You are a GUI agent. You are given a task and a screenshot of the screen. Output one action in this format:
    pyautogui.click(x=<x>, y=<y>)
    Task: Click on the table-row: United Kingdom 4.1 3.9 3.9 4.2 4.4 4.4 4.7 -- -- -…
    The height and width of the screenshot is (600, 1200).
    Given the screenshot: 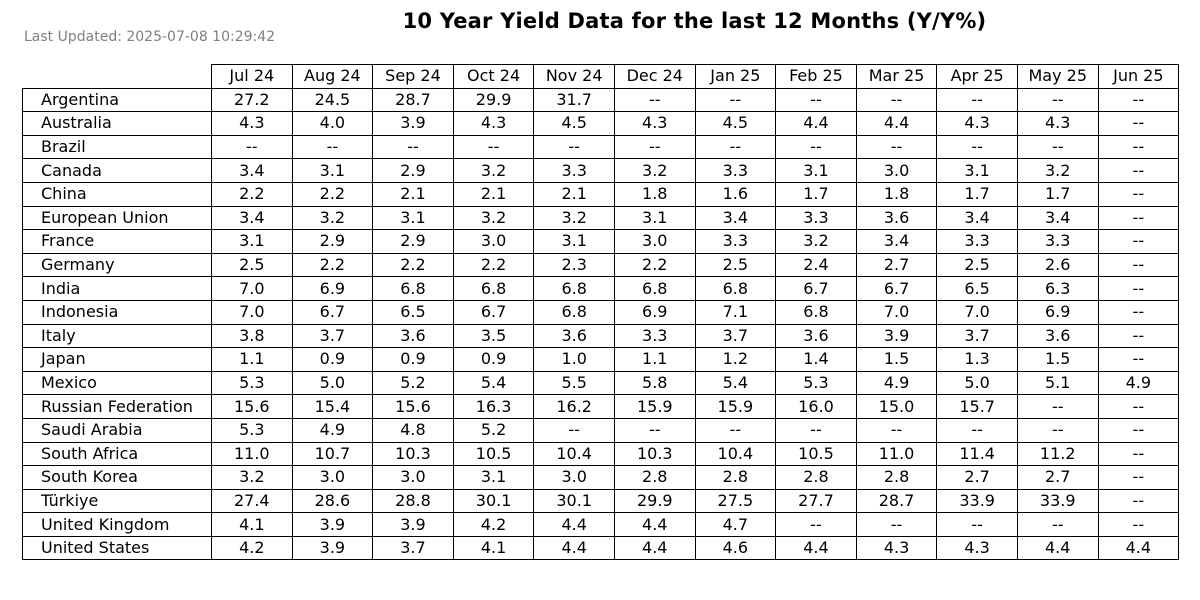 What is the action you would take?
    pyautogui.click(x=601, y=524)
    